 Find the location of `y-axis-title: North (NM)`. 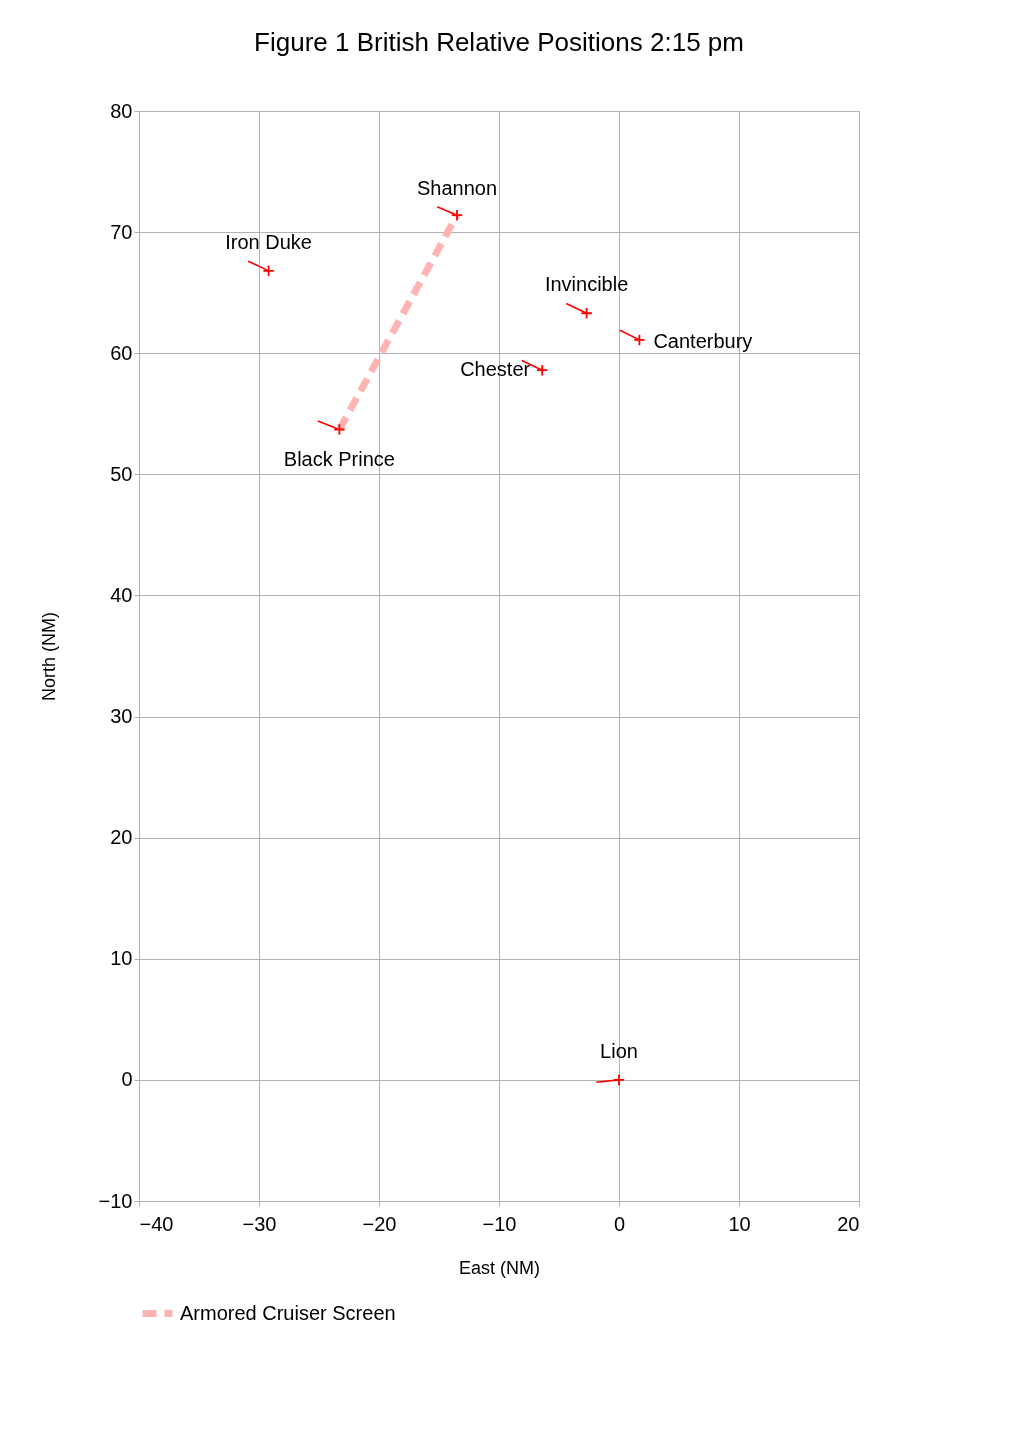

y-axis-title: North (NM) is located at coordinates (48, 656).